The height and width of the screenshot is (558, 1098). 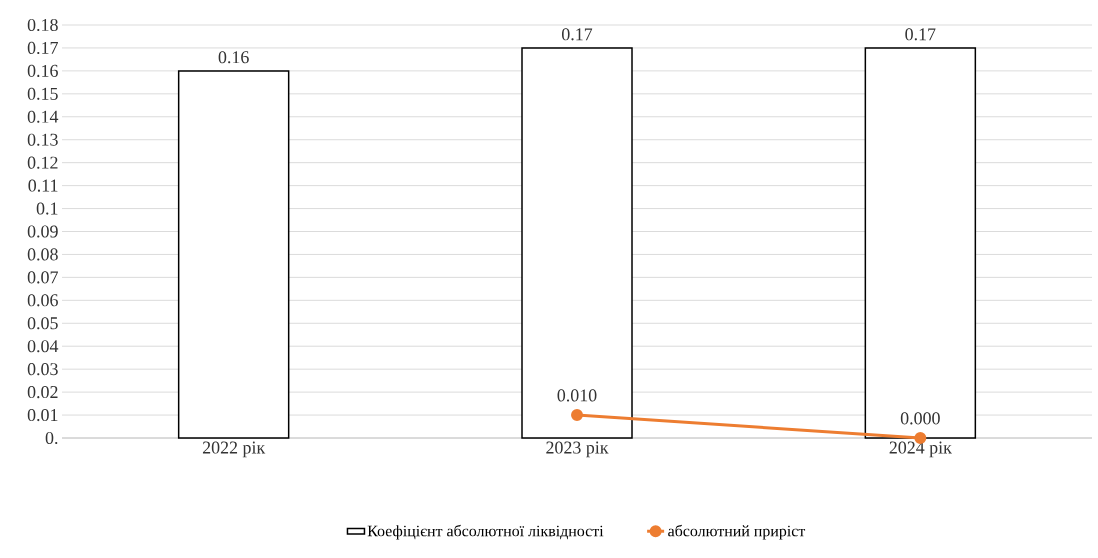 I want to click on y-tick-label: 0.17, so click(x=42, y=48).